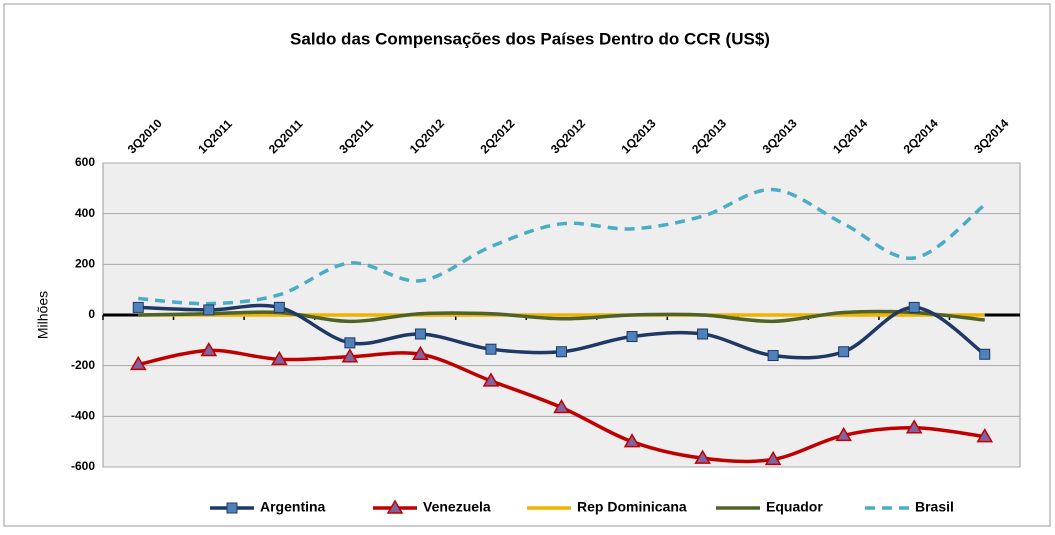  Describe the element at coordinates (934, 507) in the screenshot. I see `legend-label: Brasil` at that location.